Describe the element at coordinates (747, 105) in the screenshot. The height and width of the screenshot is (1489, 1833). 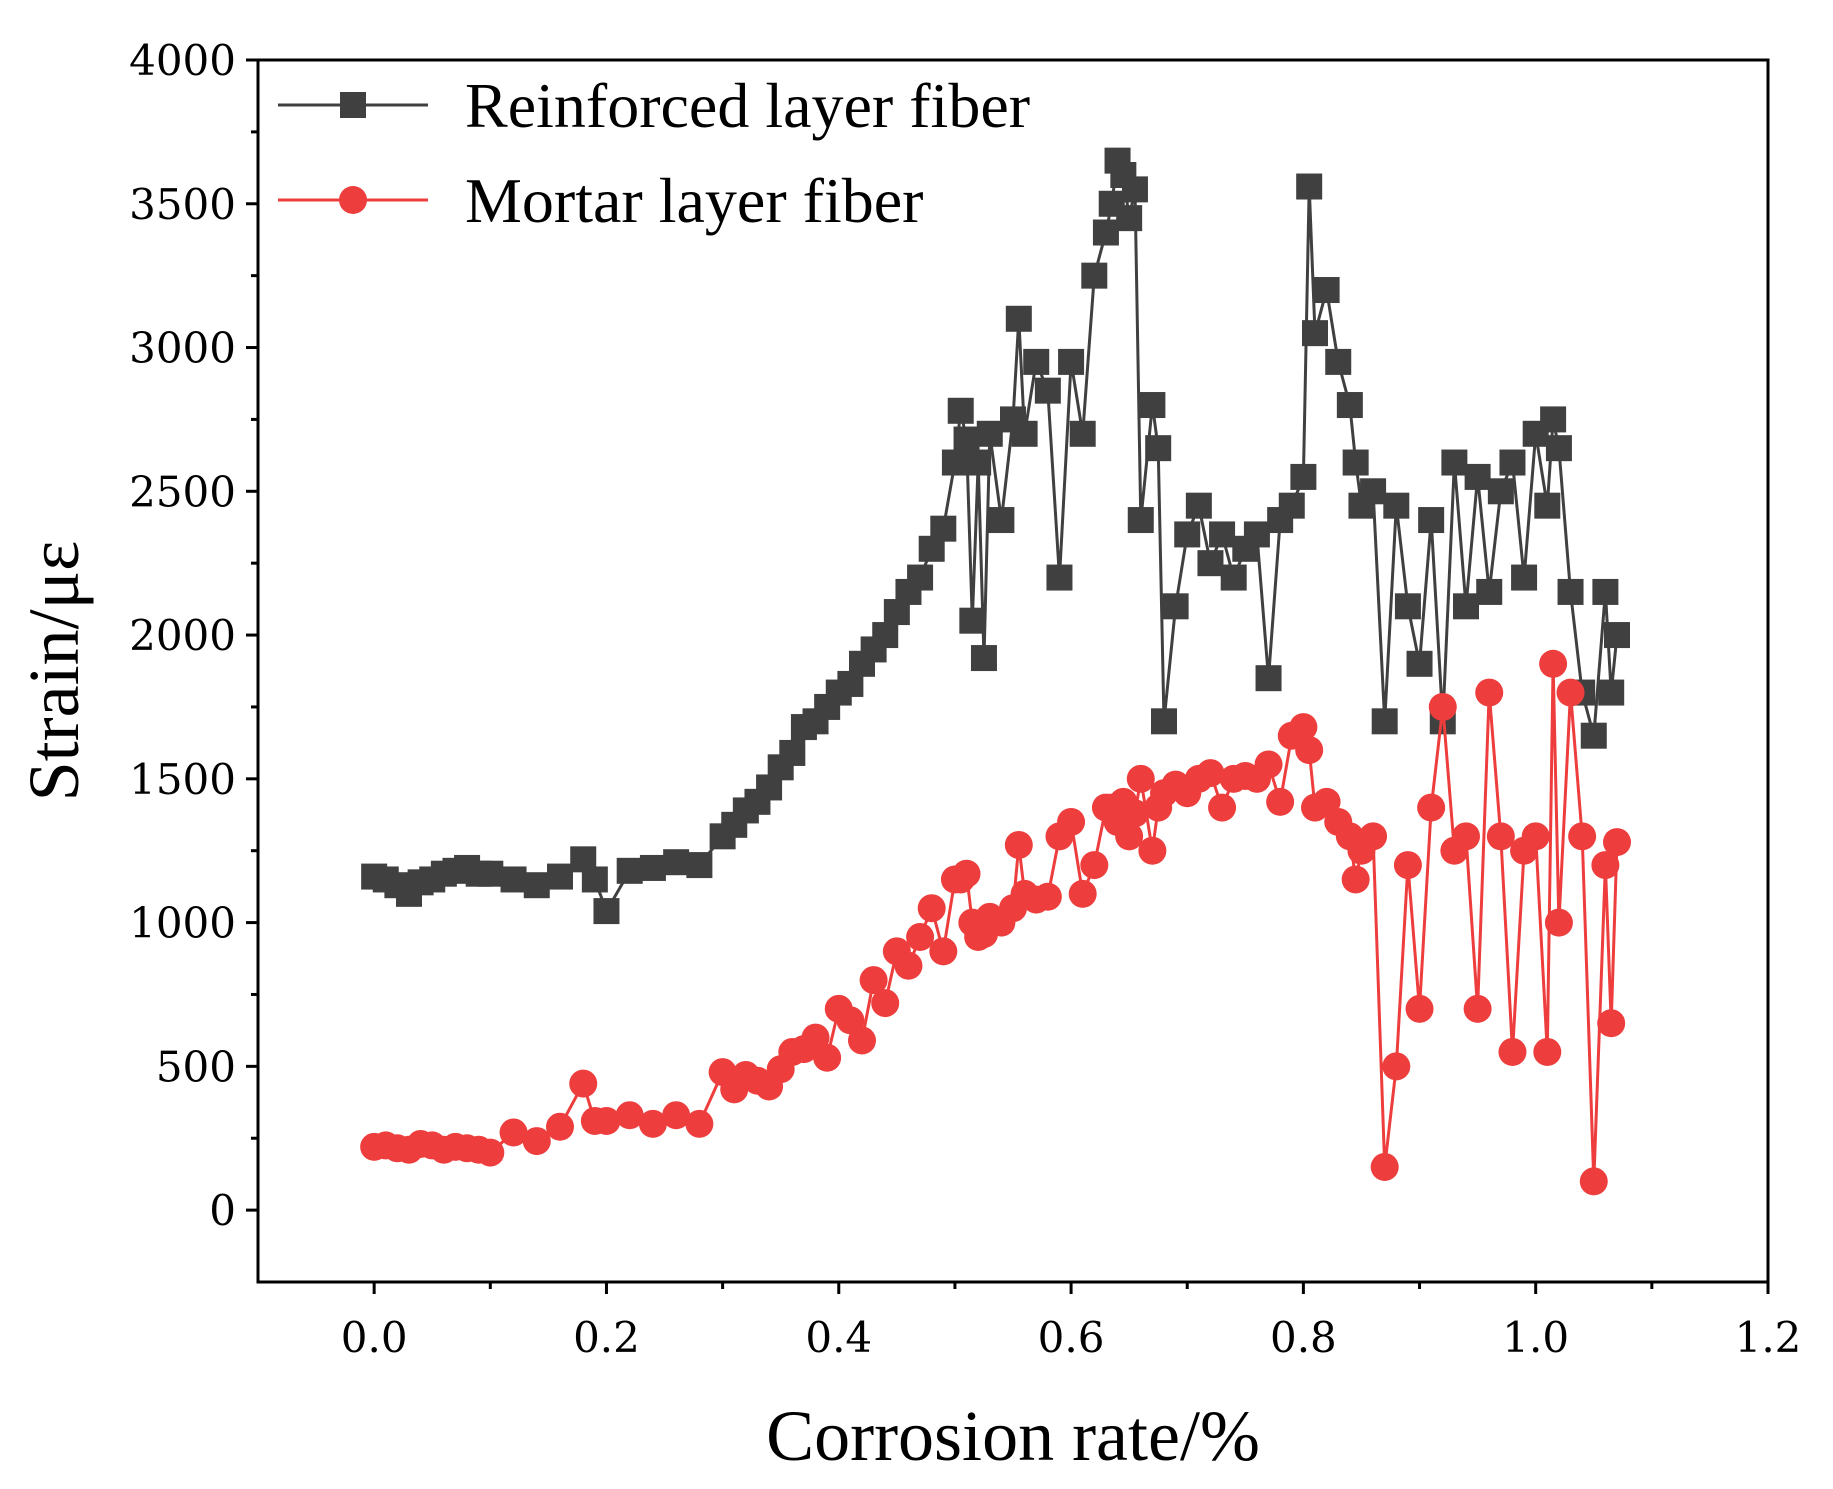
I see `legend-label-reinforced: Reinforced layer fiber` at that location.